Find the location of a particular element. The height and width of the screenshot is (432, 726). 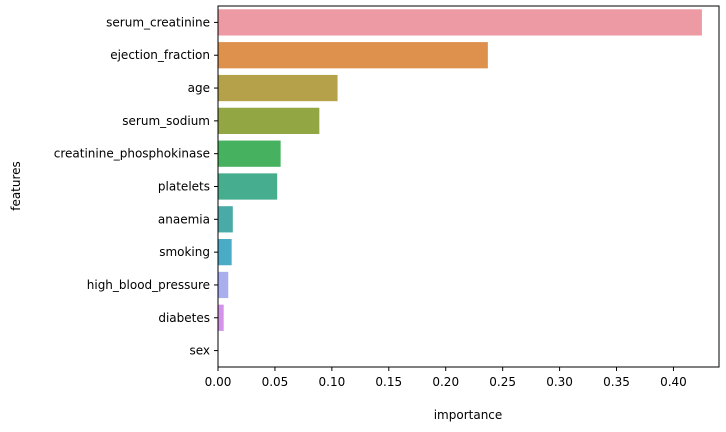

x-tick-label: 0.15 is located at coordinates (388, 382).